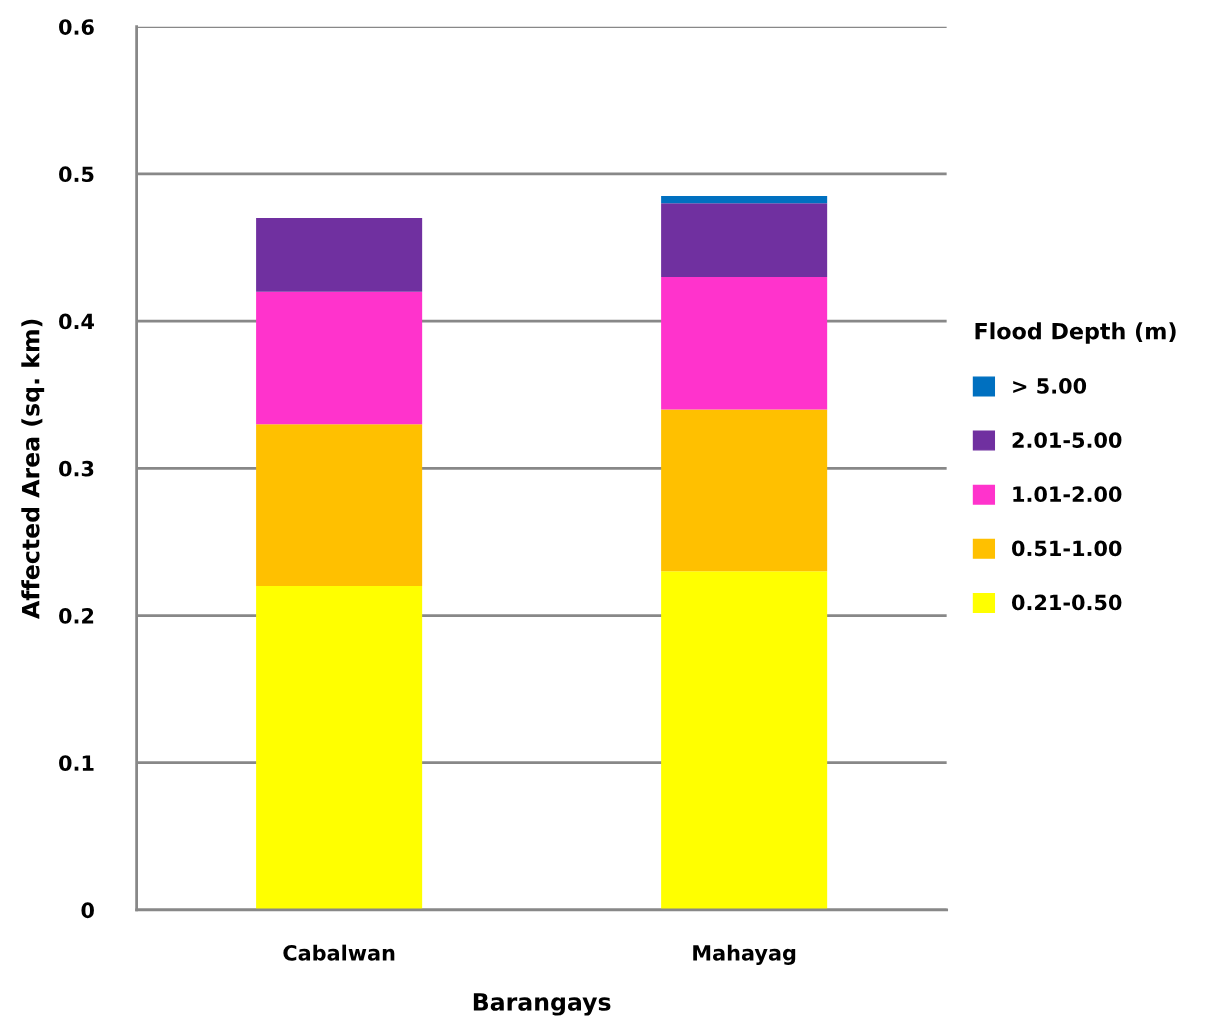 The image size is (1209, 1027). I want to click on x-tick-label: Cabalwan, so click(339, 952).